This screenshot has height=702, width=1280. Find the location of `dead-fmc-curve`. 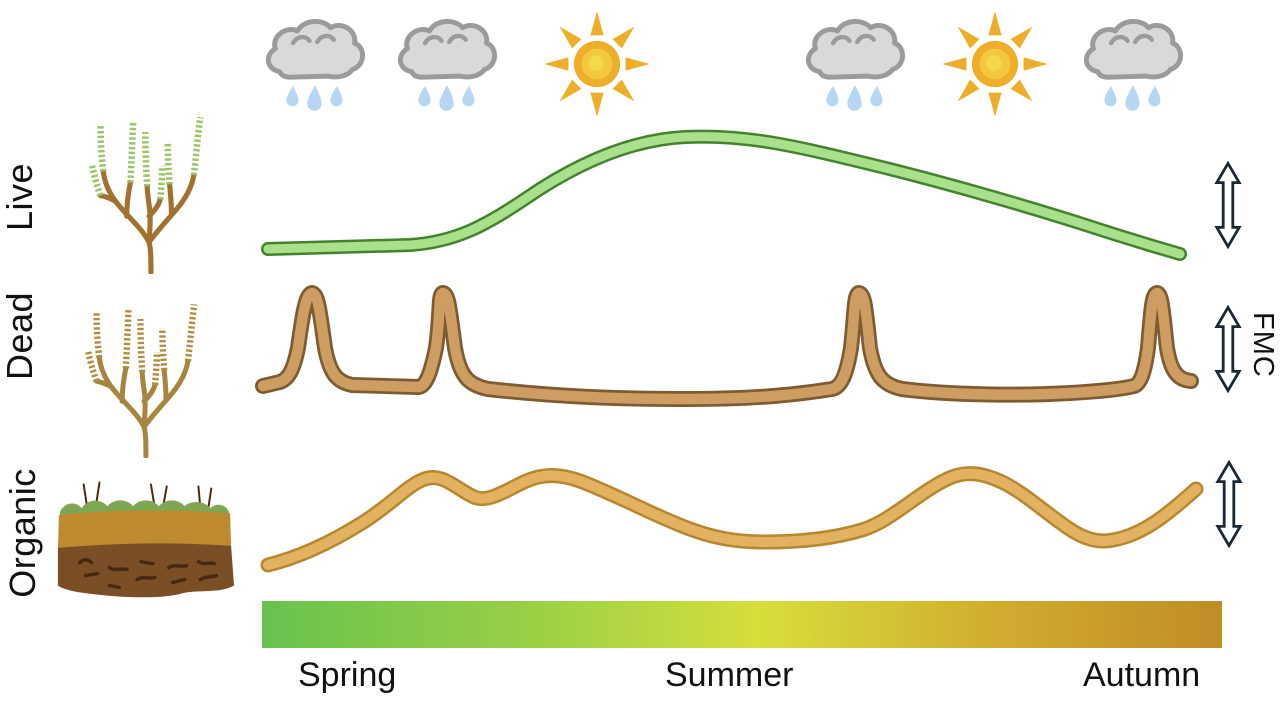

dead-fmc-curve is located at coordinates (727, 346).